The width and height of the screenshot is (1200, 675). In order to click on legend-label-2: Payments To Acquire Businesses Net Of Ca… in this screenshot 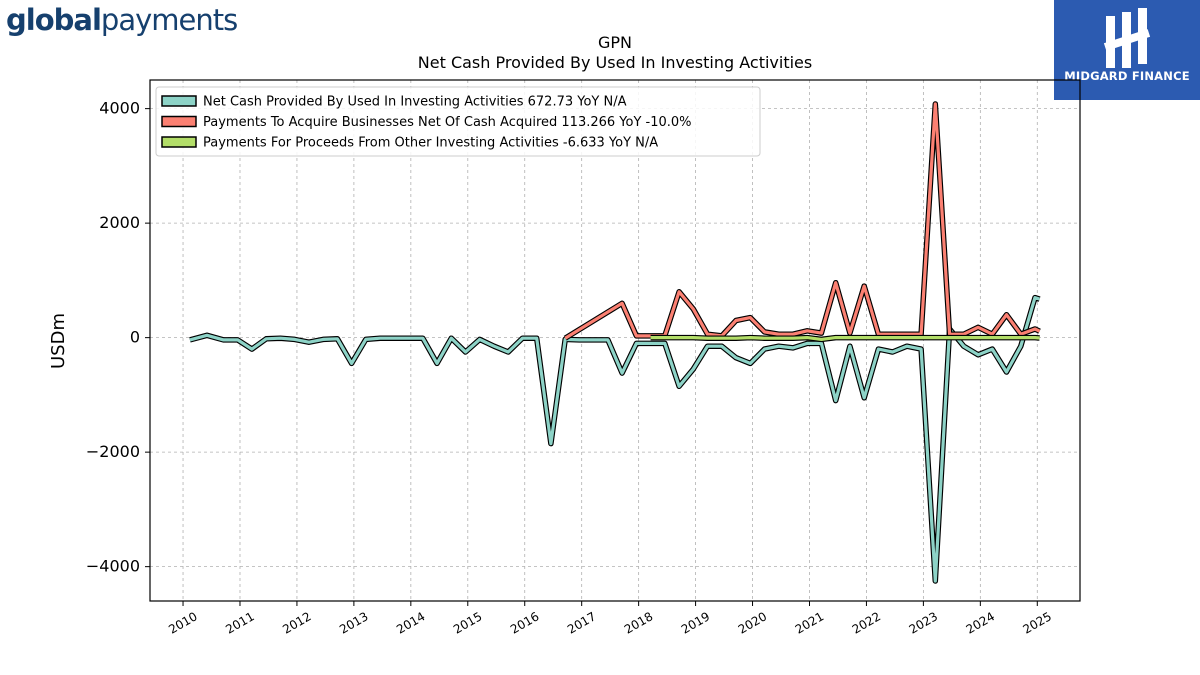, I will do `click(447, 122)`.